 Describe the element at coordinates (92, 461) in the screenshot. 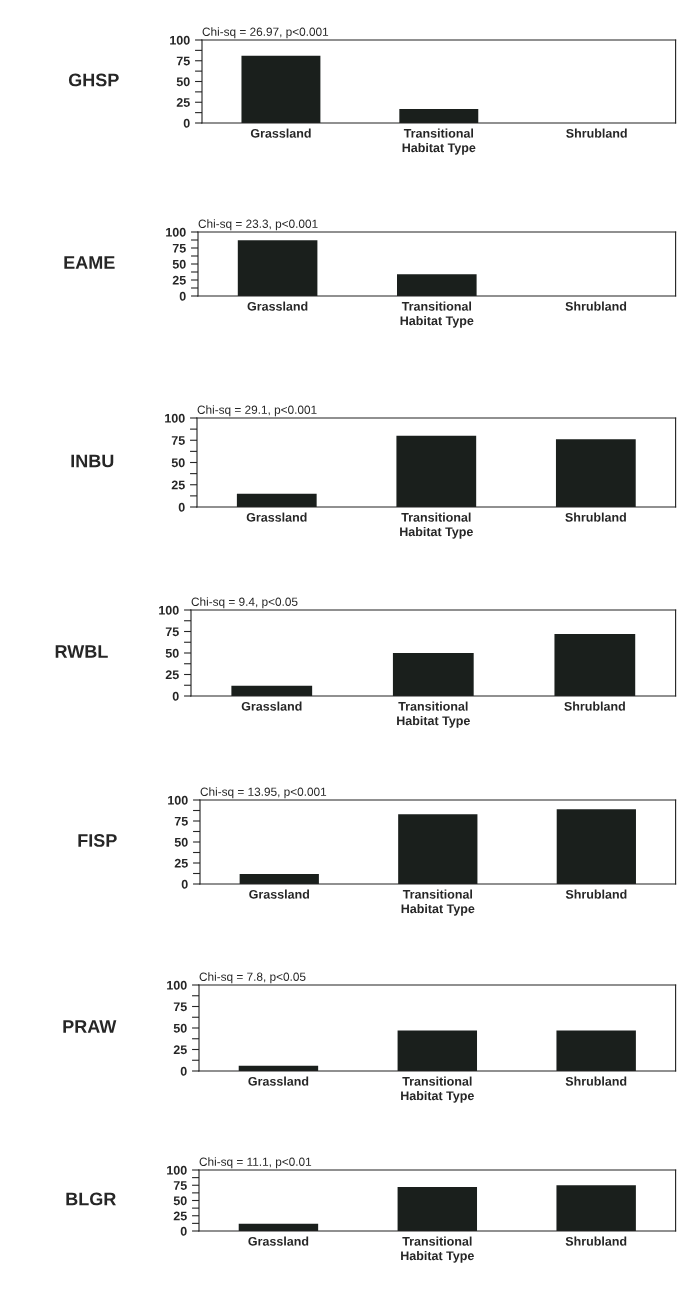

I see `y-axis-title: INBU` at that location.